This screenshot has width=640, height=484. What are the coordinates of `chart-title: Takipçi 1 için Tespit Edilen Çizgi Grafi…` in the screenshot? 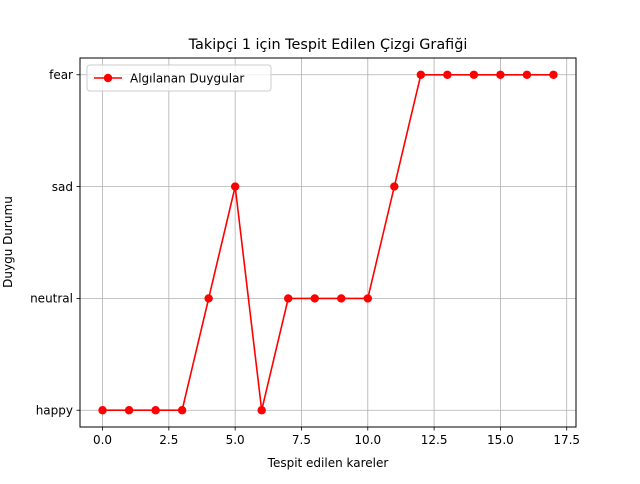 It's located at (328, 45).